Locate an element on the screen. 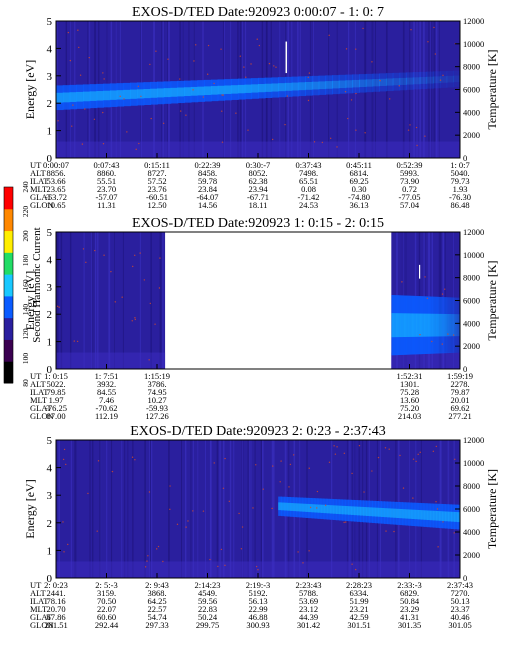 This screenshot has width=505, height=649. table-cell: 0:45:11 is located at coordinates (359, 165).